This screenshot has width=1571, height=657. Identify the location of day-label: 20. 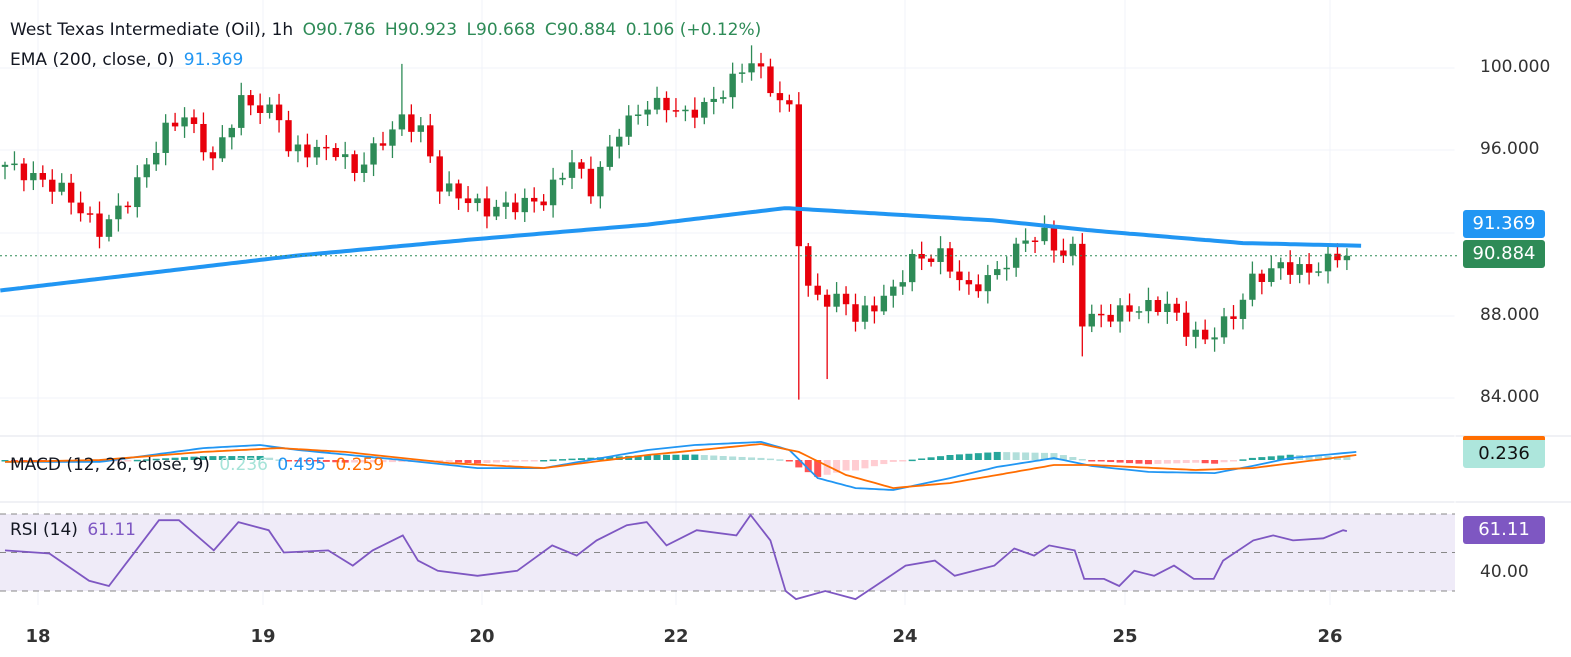
(482, 636).